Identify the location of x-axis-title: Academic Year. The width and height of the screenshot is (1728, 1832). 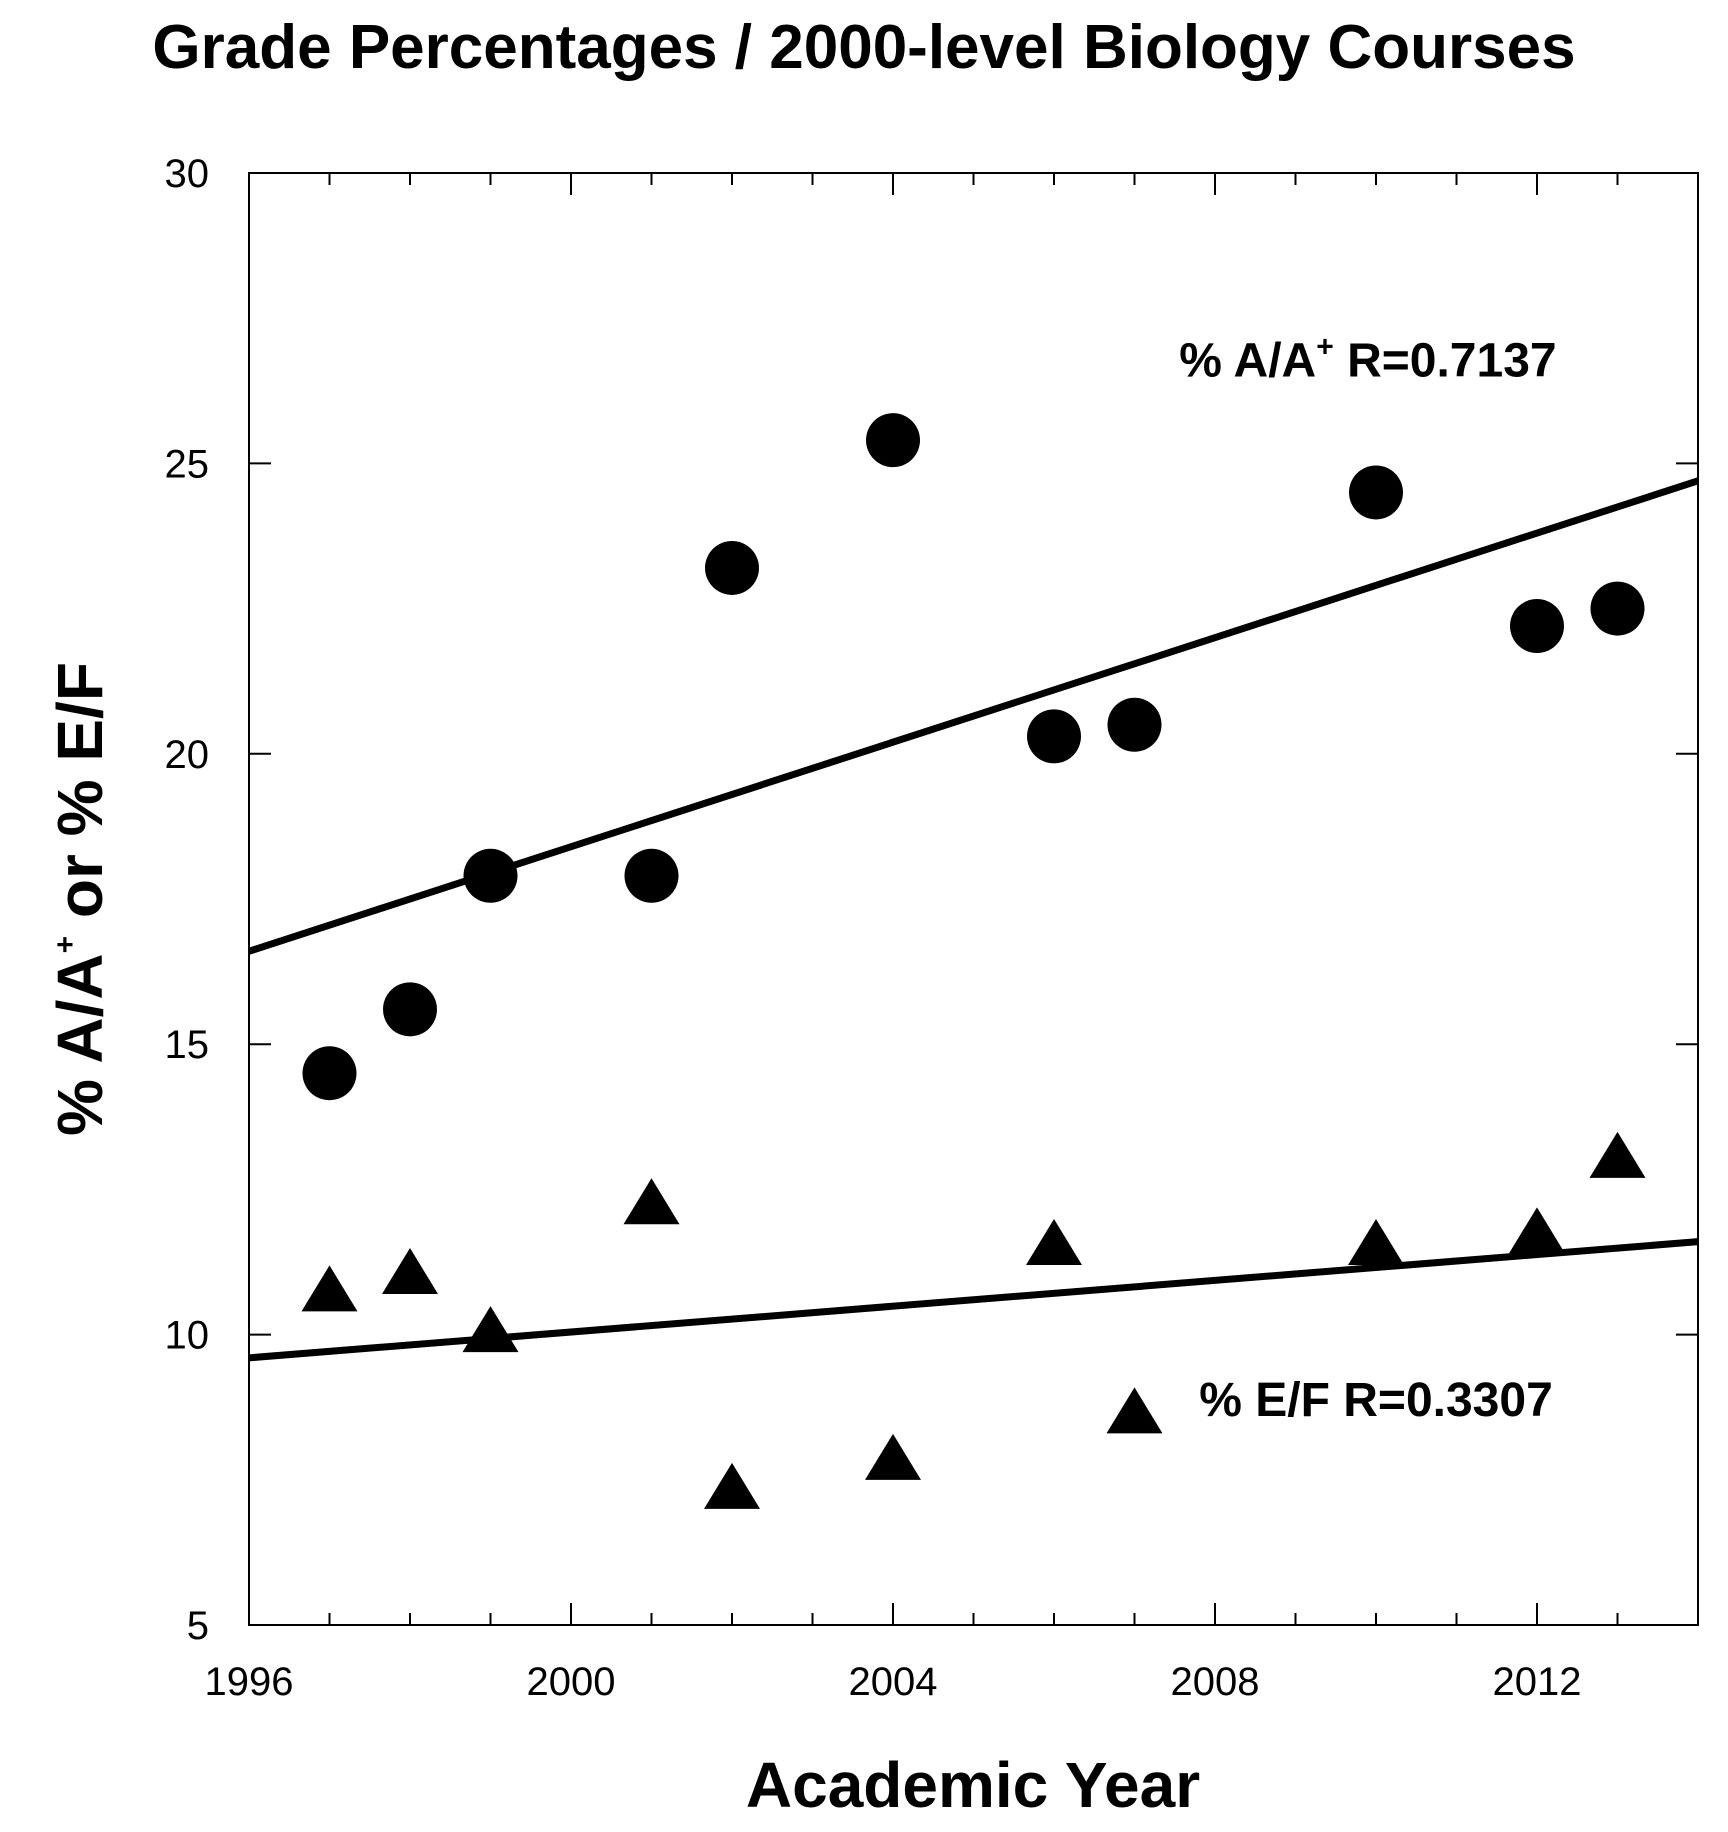
(973, 1785).